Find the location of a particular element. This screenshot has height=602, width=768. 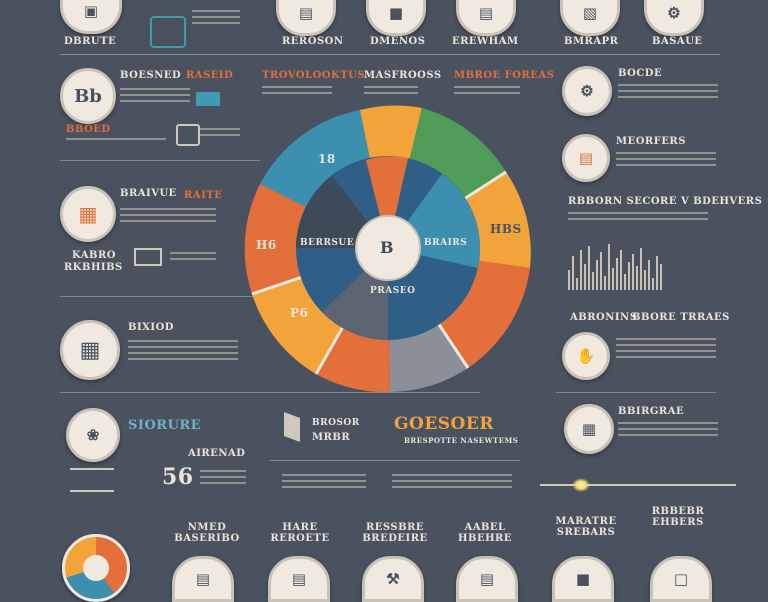

right-bar-chart is located at coordinates (638, 265).